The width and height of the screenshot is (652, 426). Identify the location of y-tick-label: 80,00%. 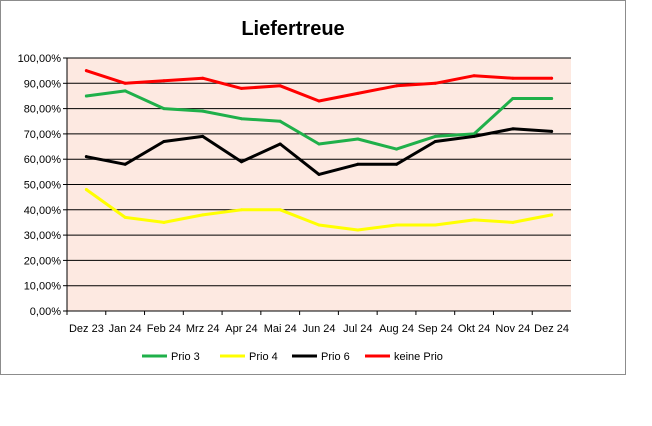
(43, 110).